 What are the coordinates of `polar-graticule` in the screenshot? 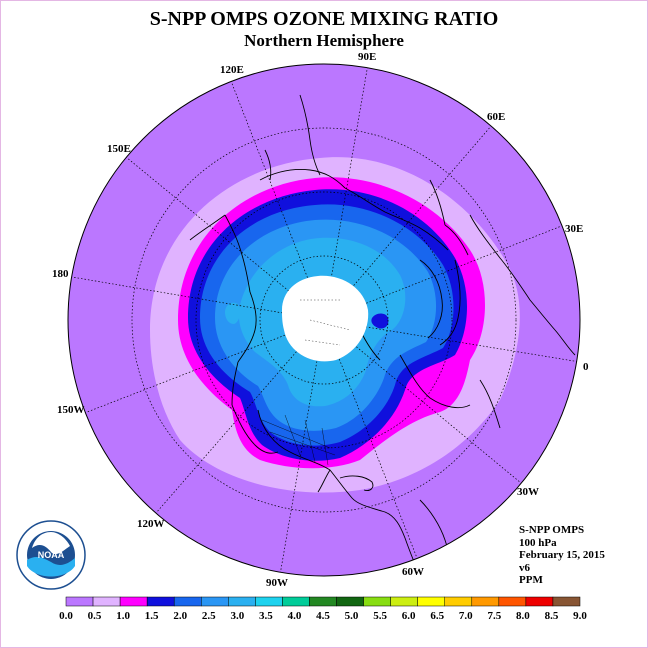 It's located at (325, 322).